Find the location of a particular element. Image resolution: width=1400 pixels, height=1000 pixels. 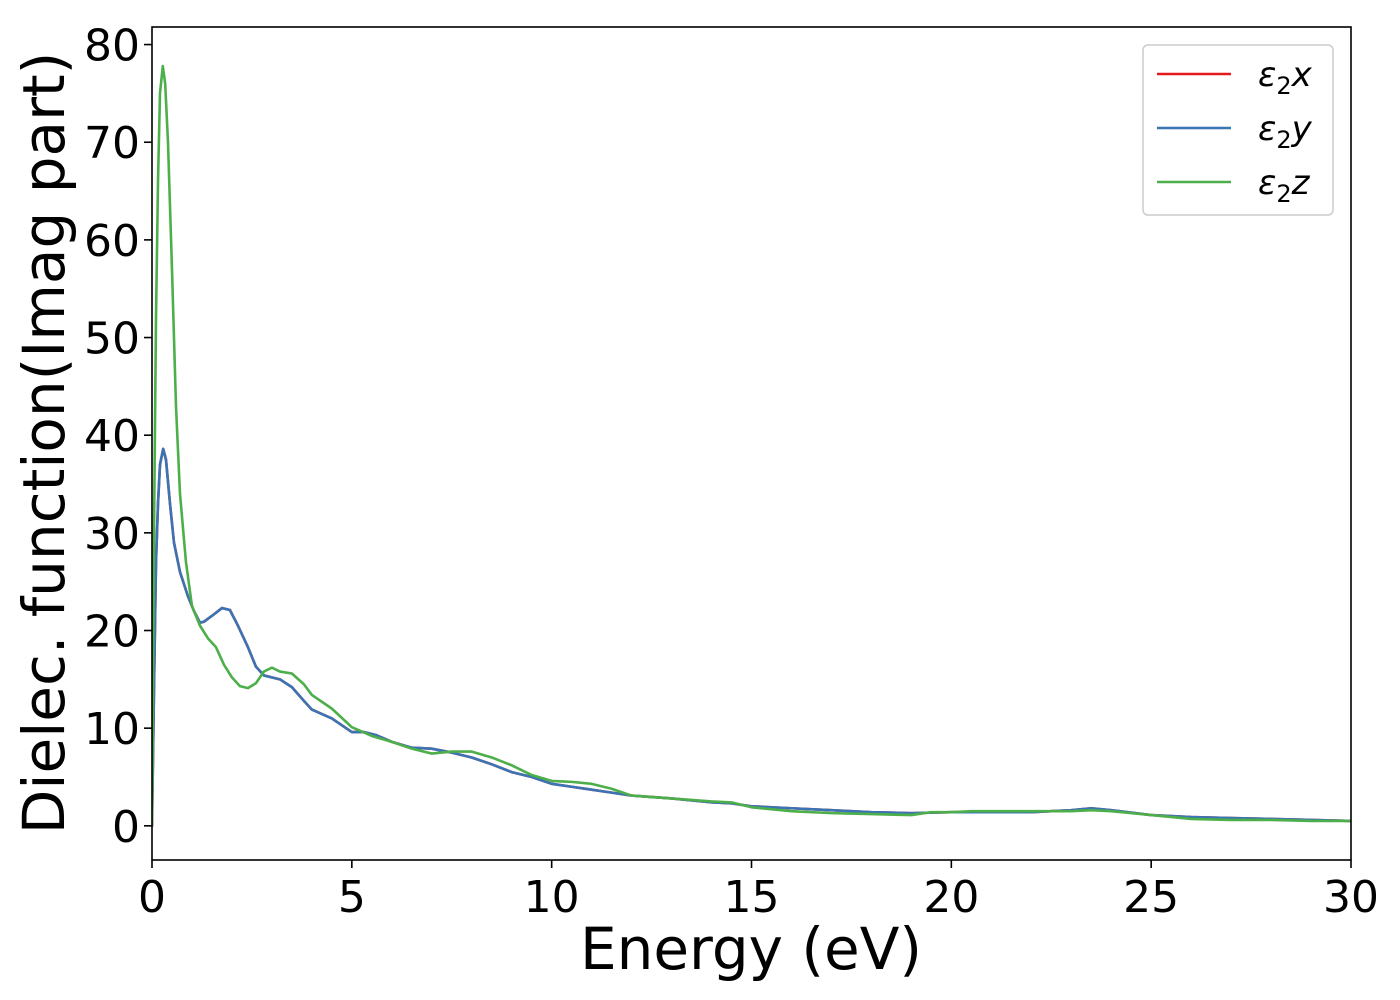

x-axis-label: Energy (eV) is located at coordinates (751, 949).